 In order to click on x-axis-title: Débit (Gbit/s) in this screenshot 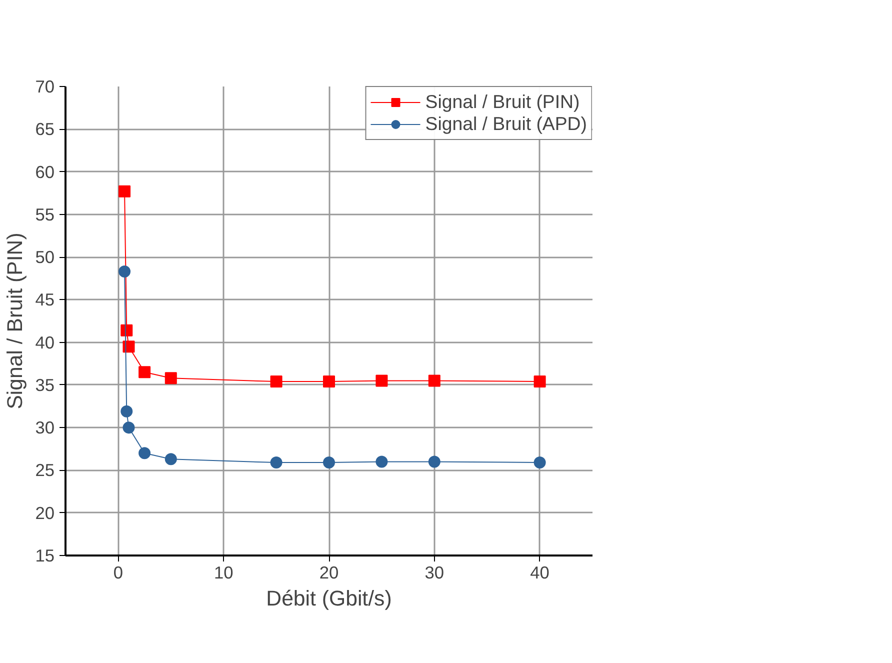, I will do `click(329, 598)`.